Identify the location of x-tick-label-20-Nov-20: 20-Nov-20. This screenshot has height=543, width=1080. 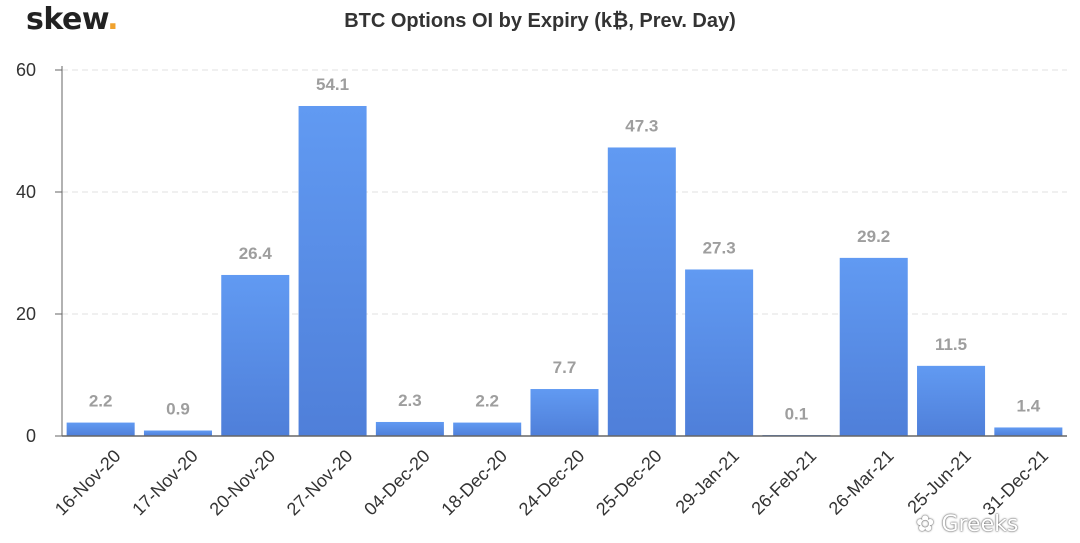
(243, 483).